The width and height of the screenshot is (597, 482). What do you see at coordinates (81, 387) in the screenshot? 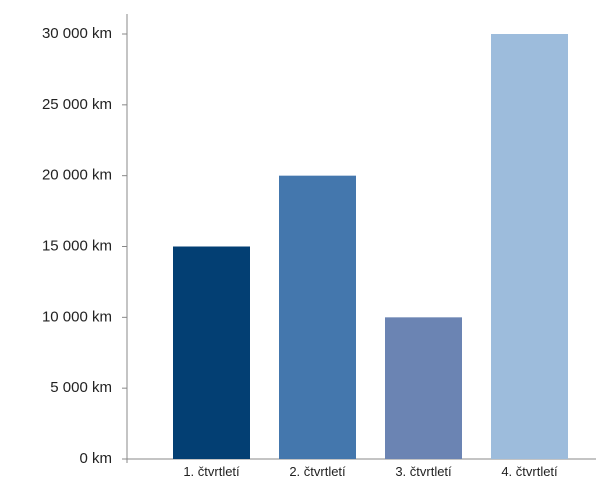
I see `y-tick-label: 5 000 km` at bounding box center [81, 387].